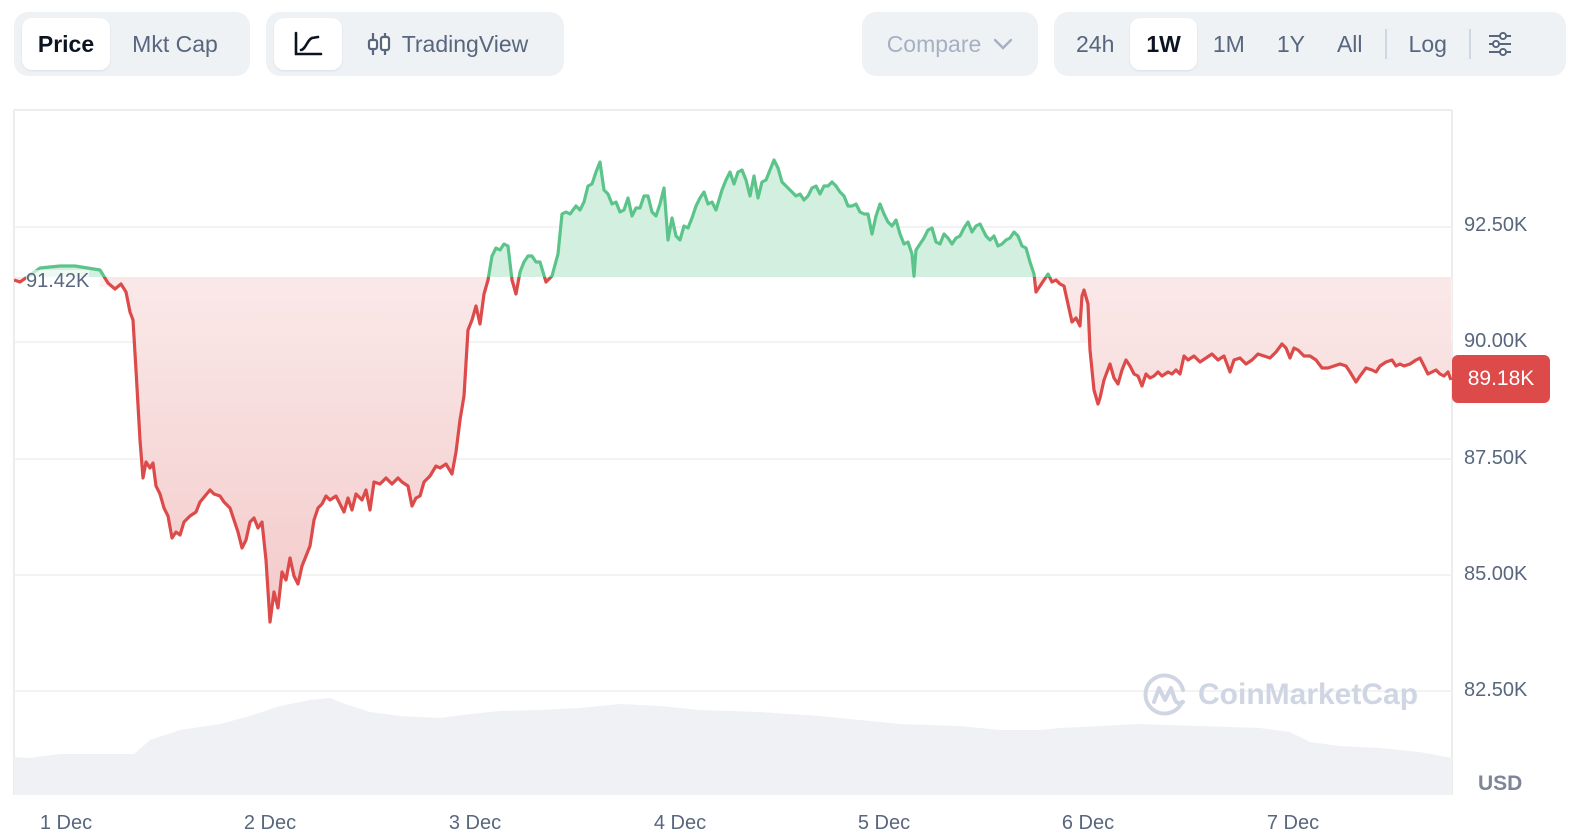 This screenshot has height=840, width=1576. What do you see at coordinates (680, 823) in the screenshot?
I see `x-tick-label: 4 Dec` at bounding box center [680, 823].